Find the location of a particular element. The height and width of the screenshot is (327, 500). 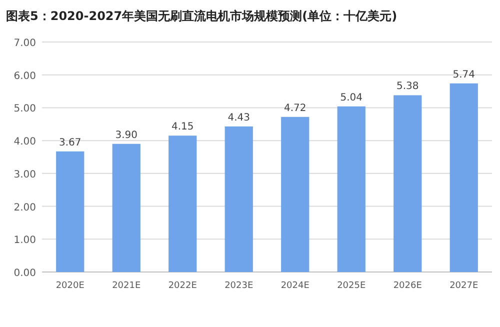

x-tick-label: 2022E is located at coordinates (183, 286).